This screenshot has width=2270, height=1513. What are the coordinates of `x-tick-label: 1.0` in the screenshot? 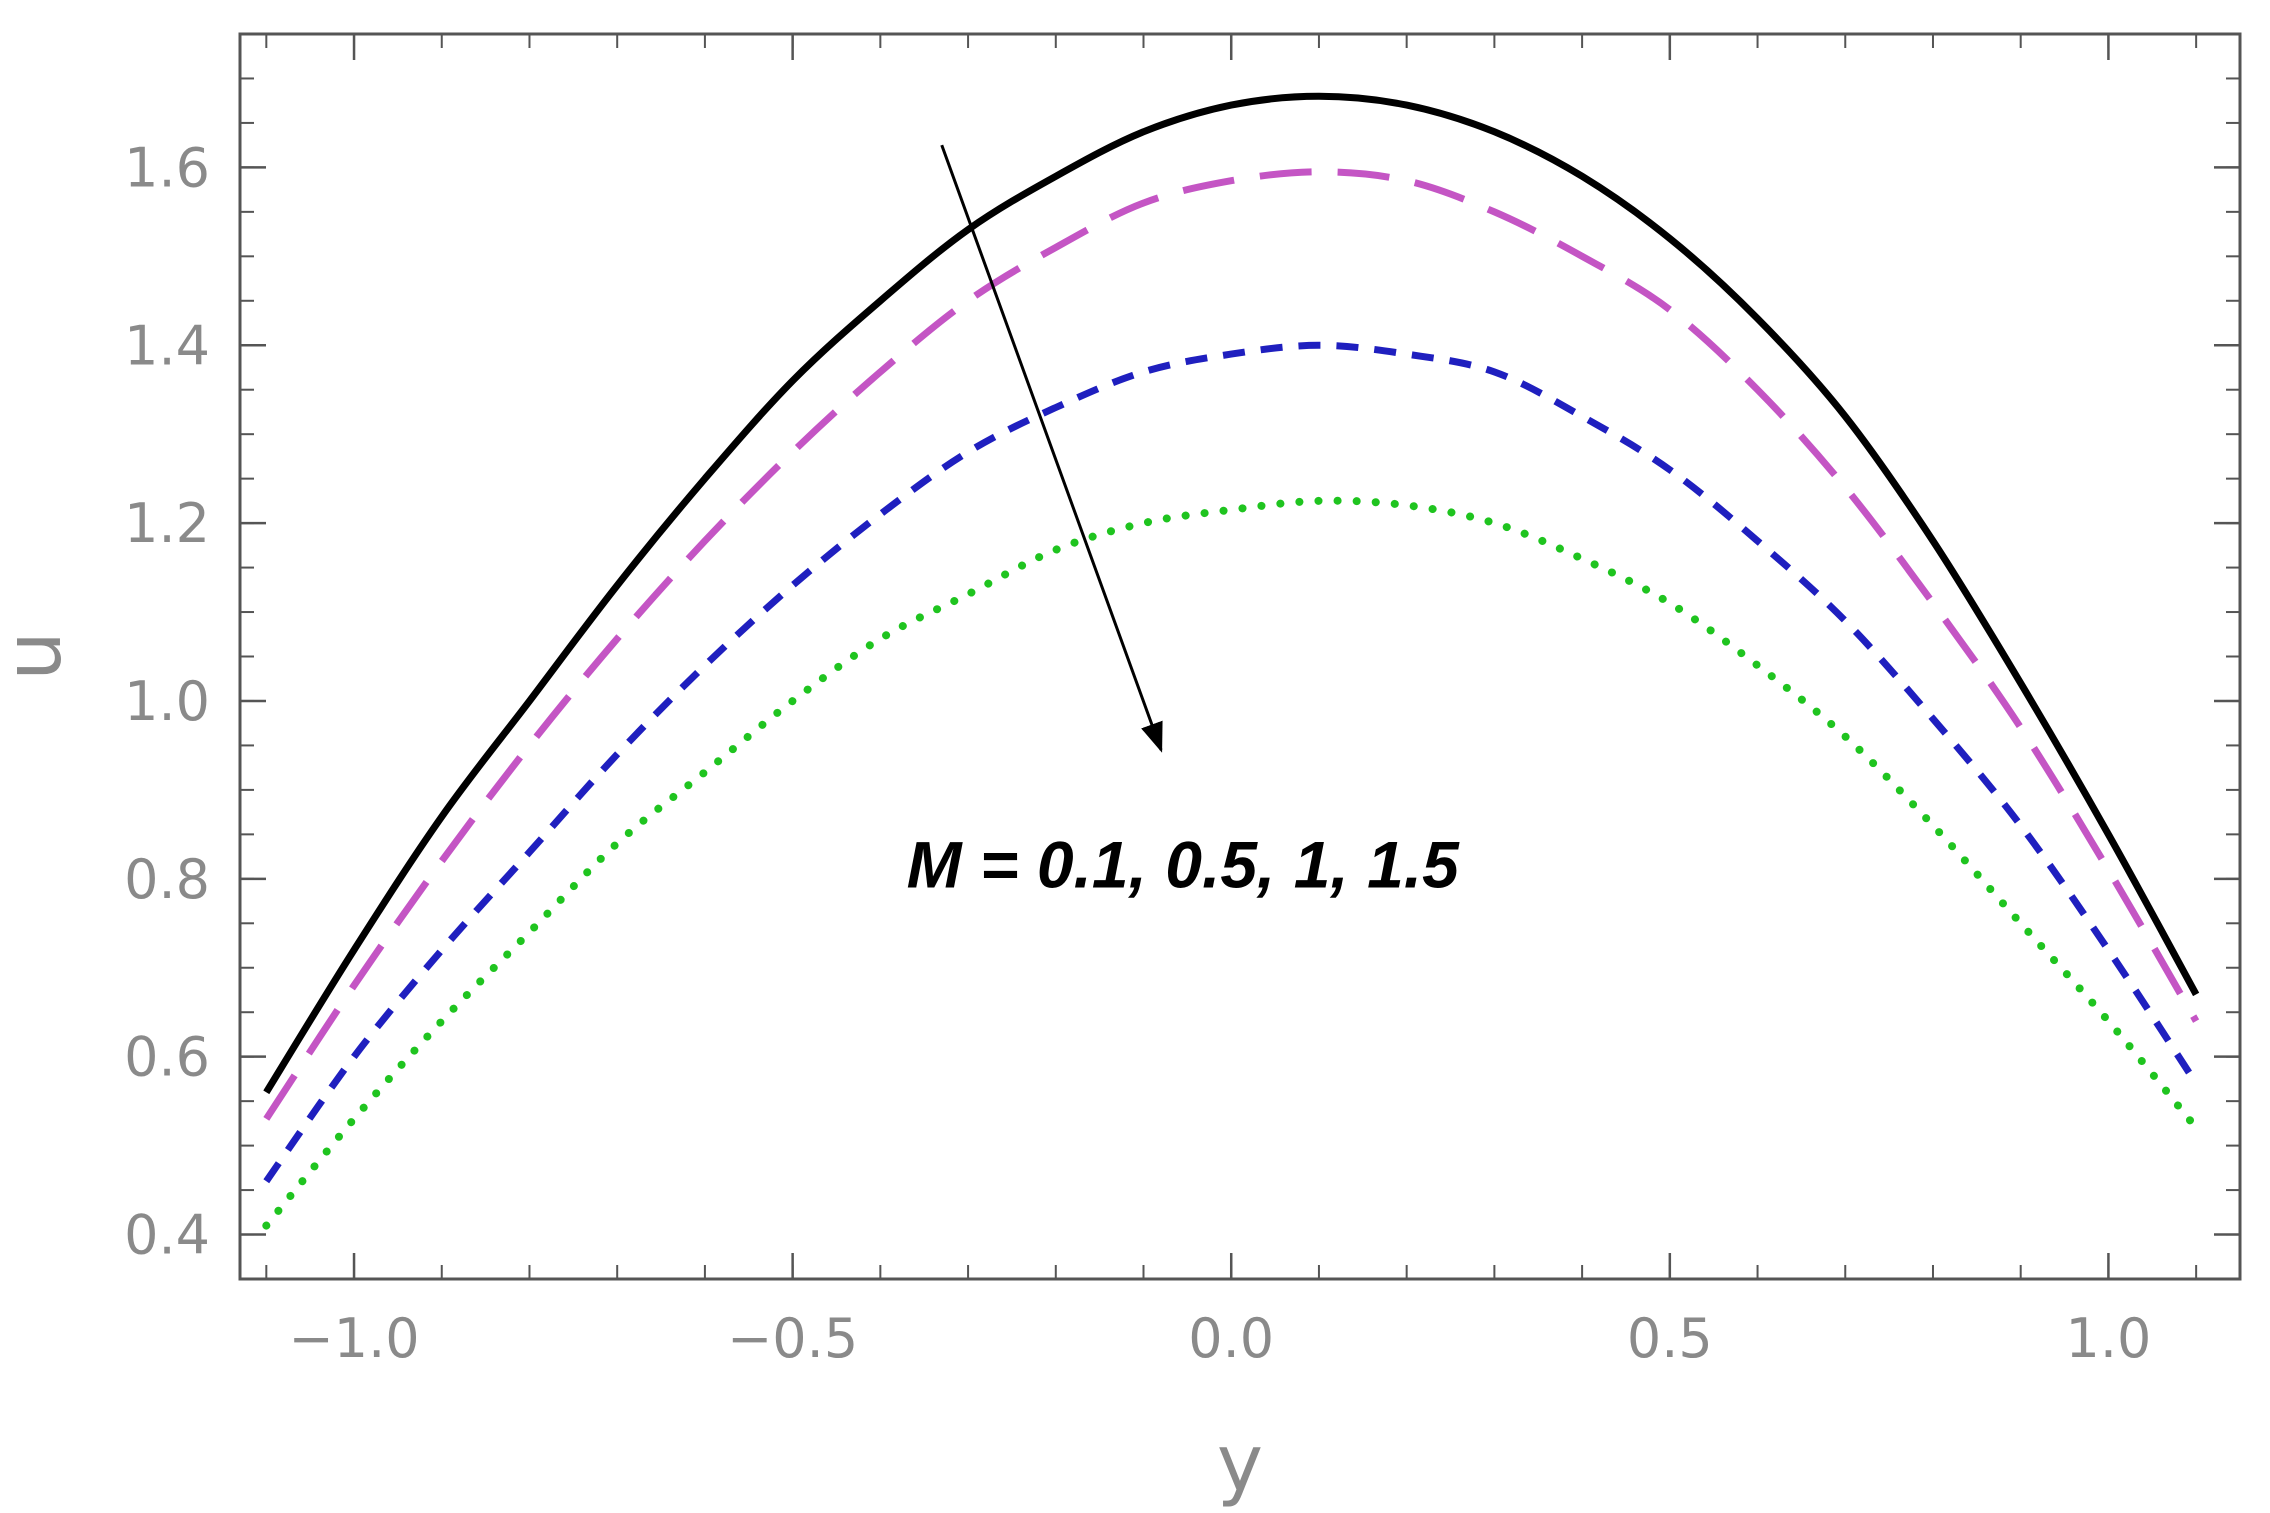 It's located at (2108, 1338).